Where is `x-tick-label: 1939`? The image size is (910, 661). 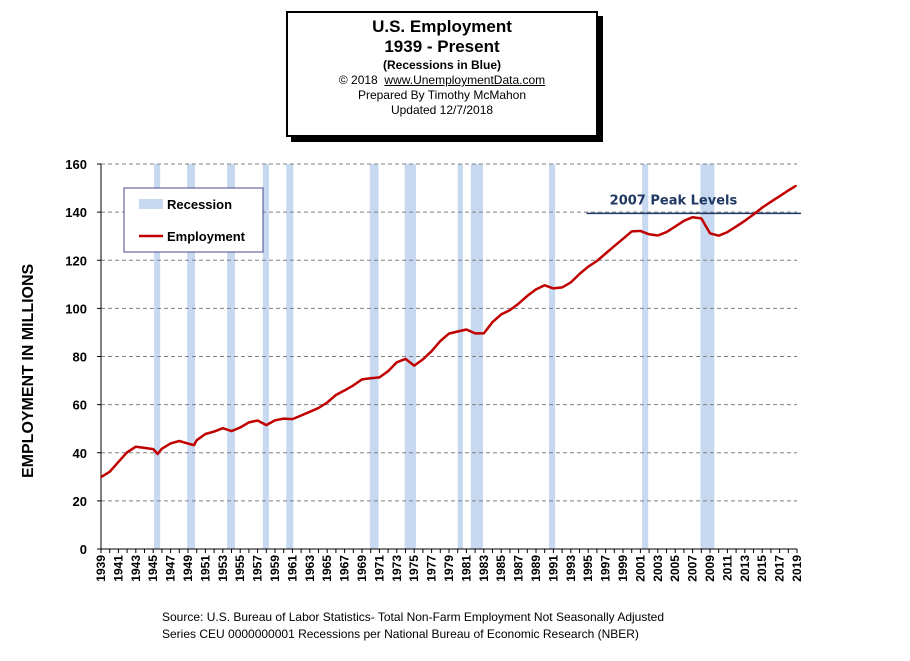
x-tick-label: 1939 is located at coordinates (101, 568).